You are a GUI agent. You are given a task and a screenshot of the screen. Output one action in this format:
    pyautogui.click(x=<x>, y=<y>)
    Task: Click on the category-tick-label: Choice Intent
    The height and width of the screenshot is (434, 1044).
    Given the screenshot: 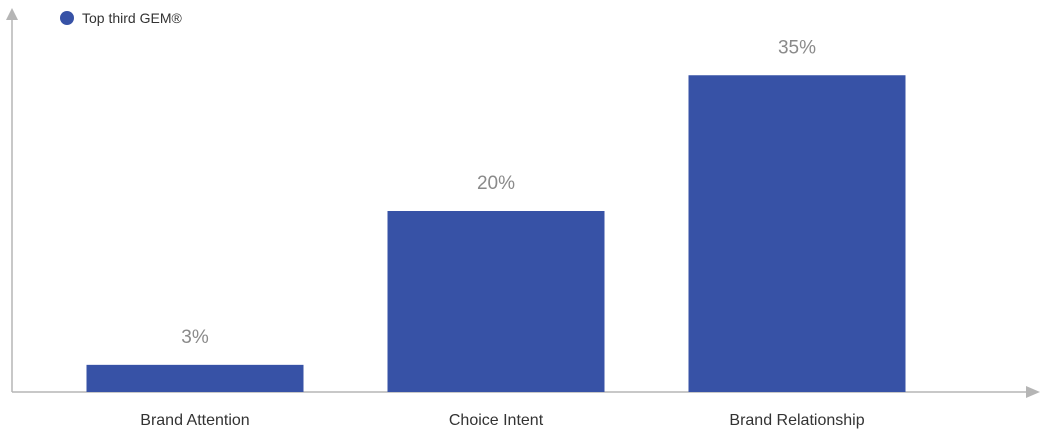 What is the action you would take?
    pyautogui.click(x=496, y=420)
    